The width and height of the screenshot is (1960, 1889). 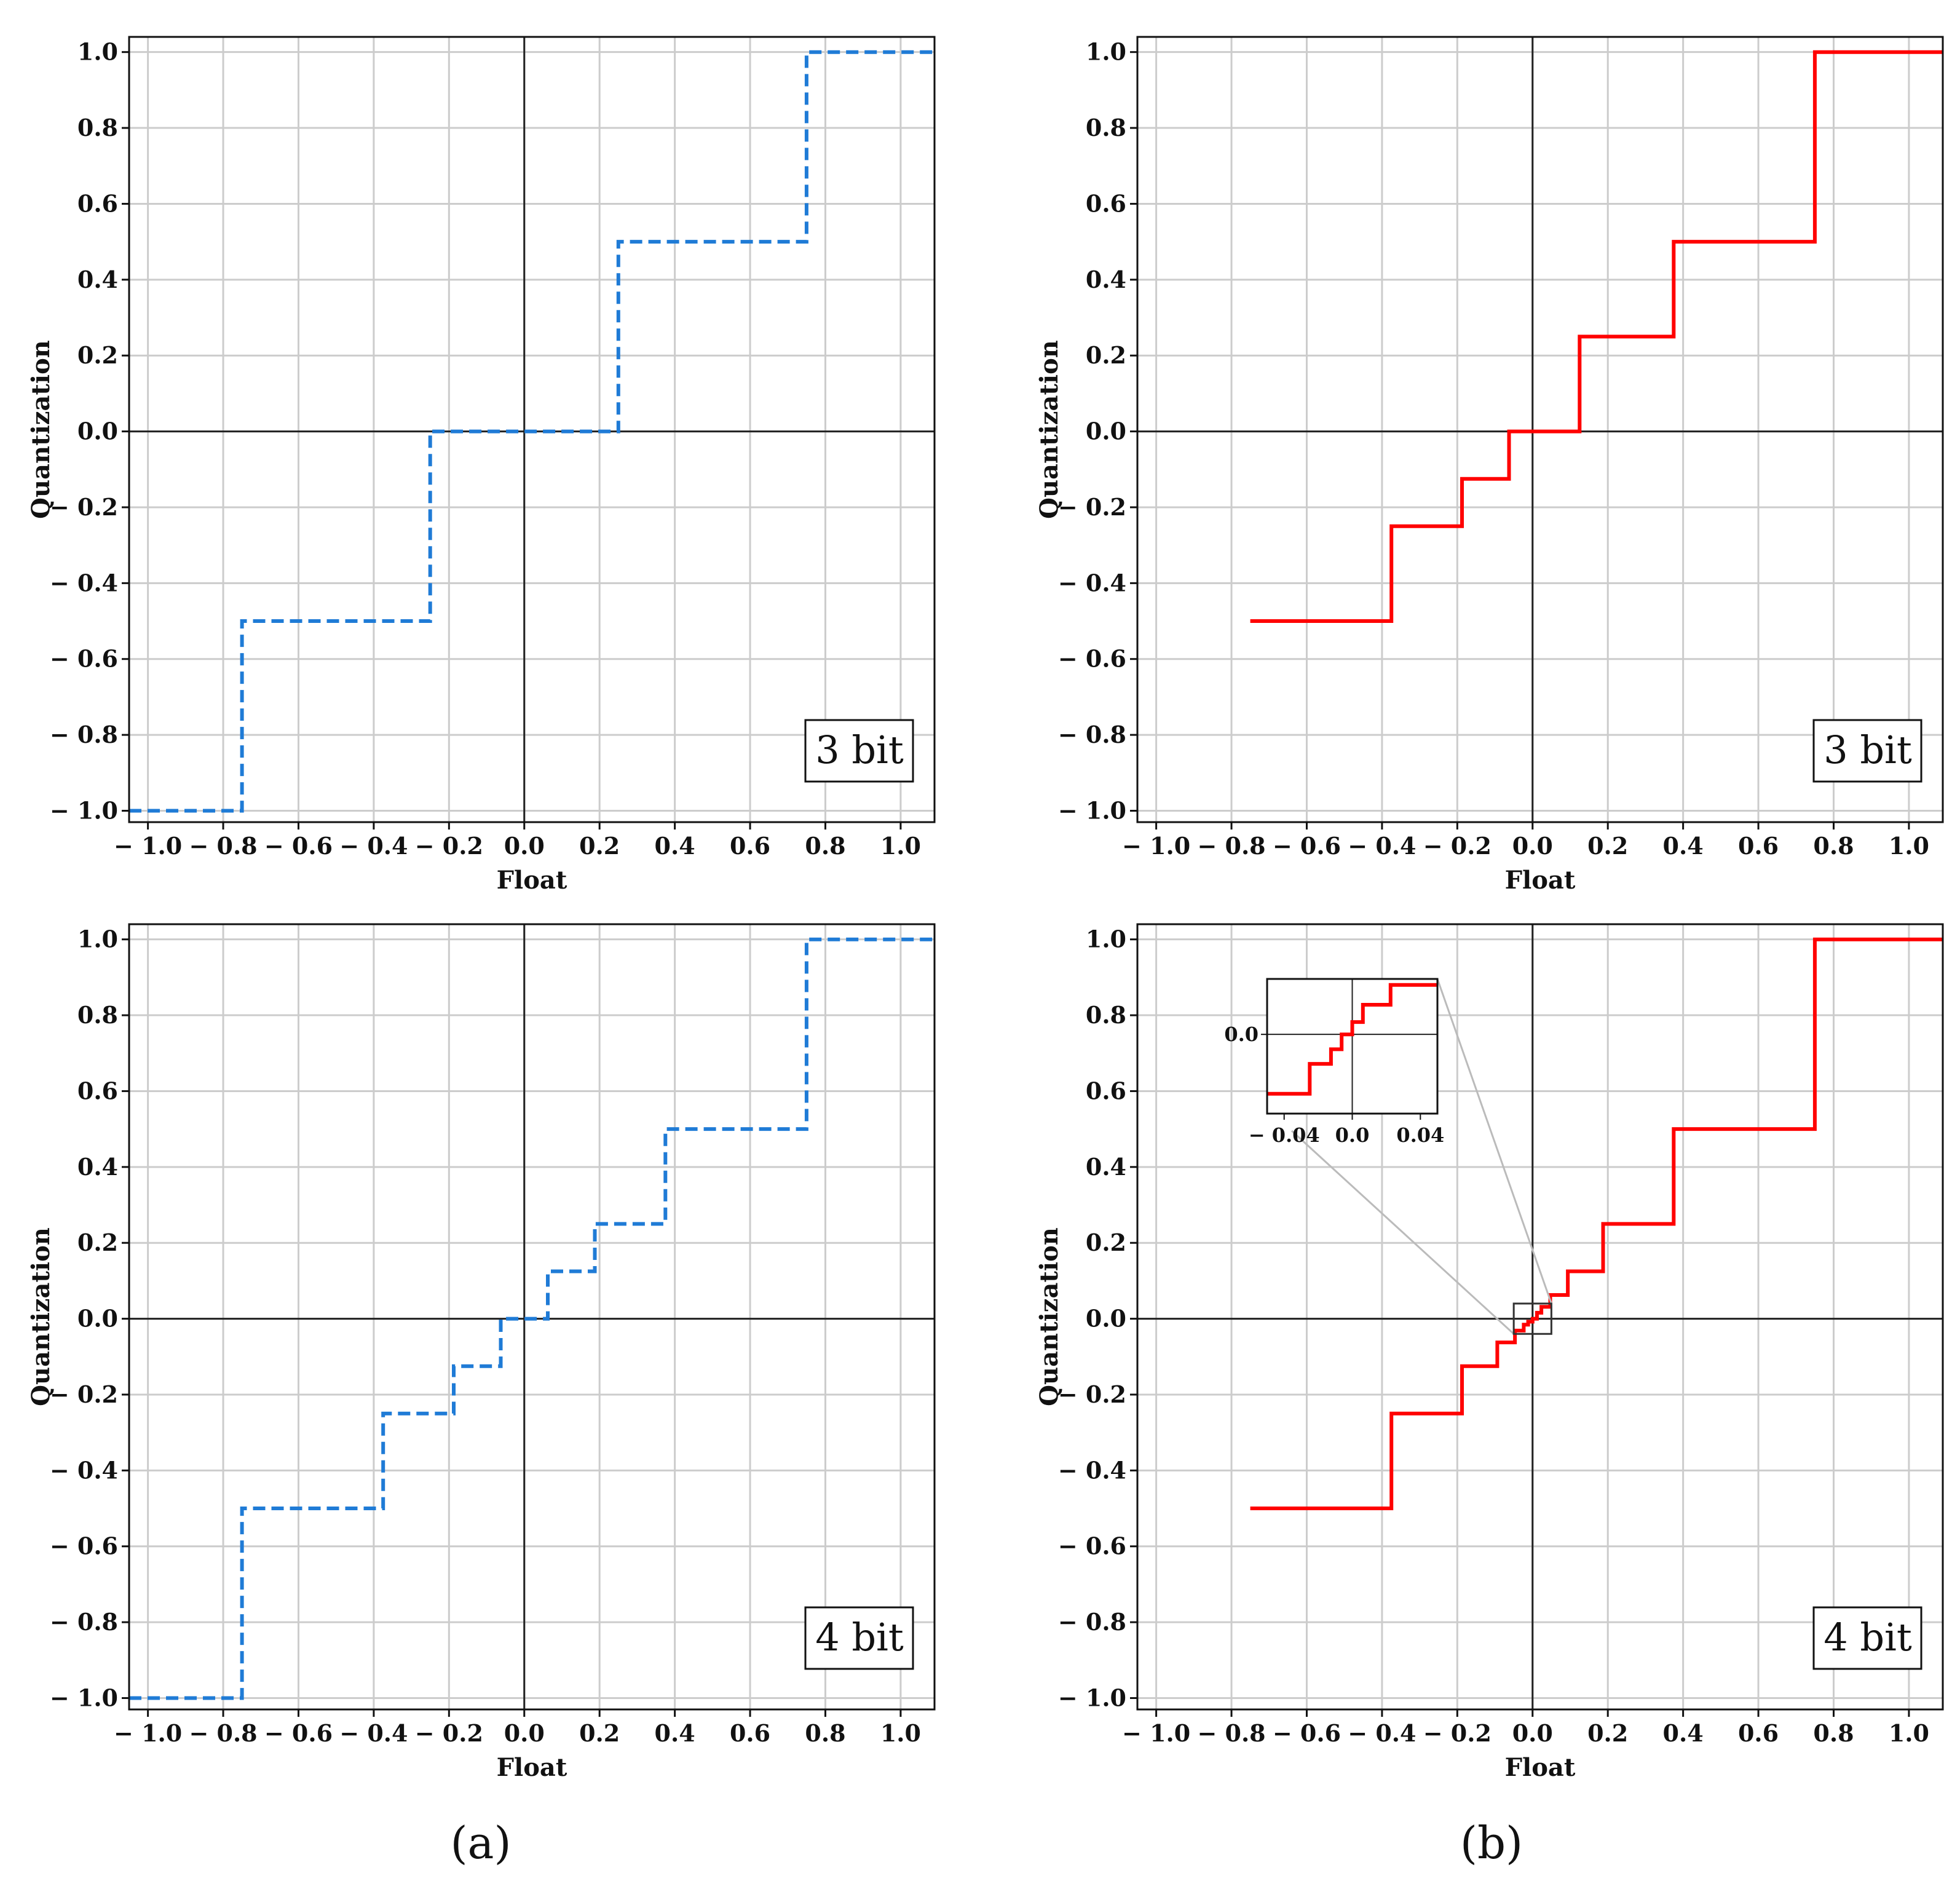 I want to click on inset-series-line, so click(x=1352, y=1039).